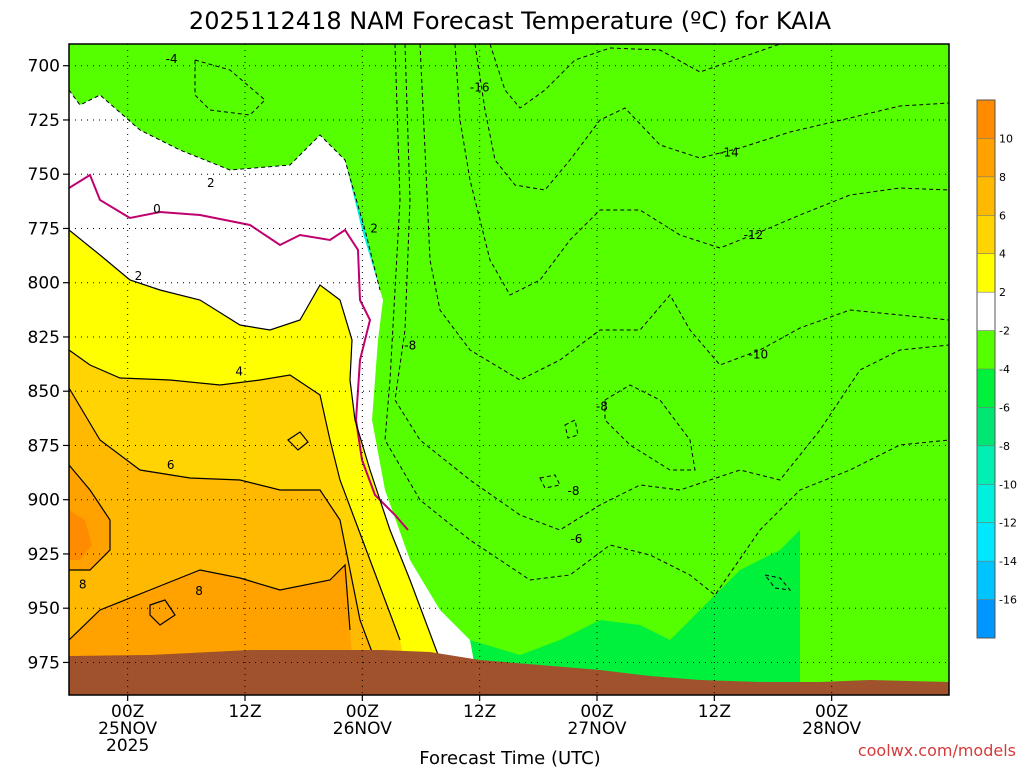 Image resolution: width=1024 pixels, height=768 pixels. Describe the element at coordinates (44, 555) in the screenshot. I see `y-tick-label: 925` at that location.